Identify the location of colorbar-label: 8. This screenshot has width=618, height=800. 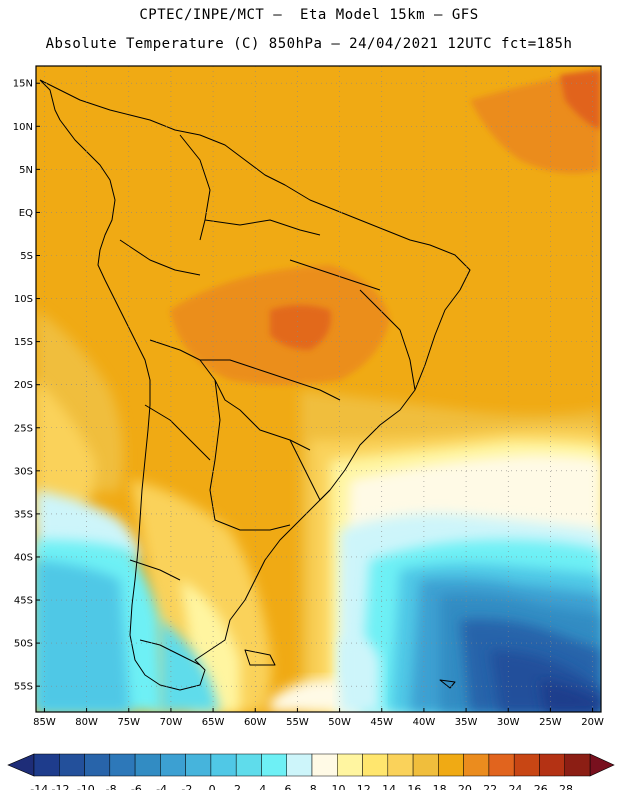
(313, 786).